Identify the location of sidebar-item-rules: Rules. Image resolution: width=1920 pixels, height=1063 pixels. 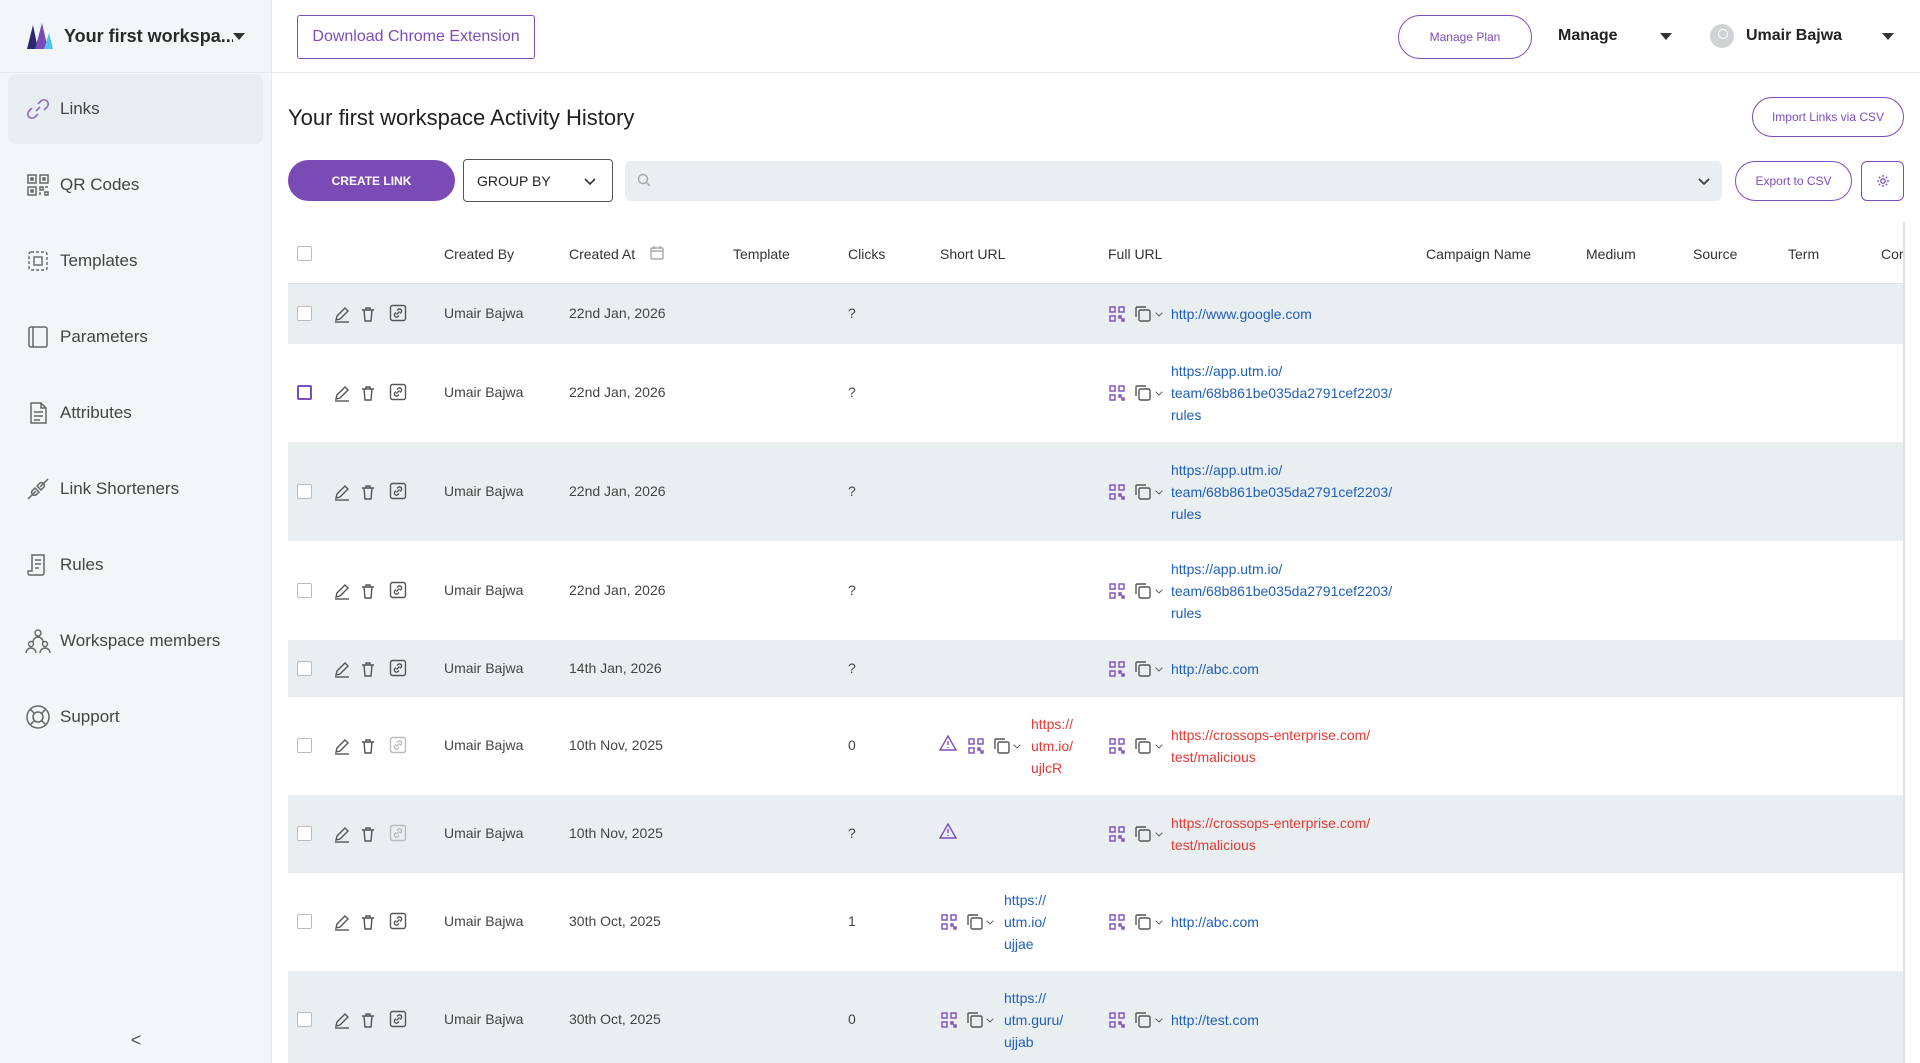
(135, 565).